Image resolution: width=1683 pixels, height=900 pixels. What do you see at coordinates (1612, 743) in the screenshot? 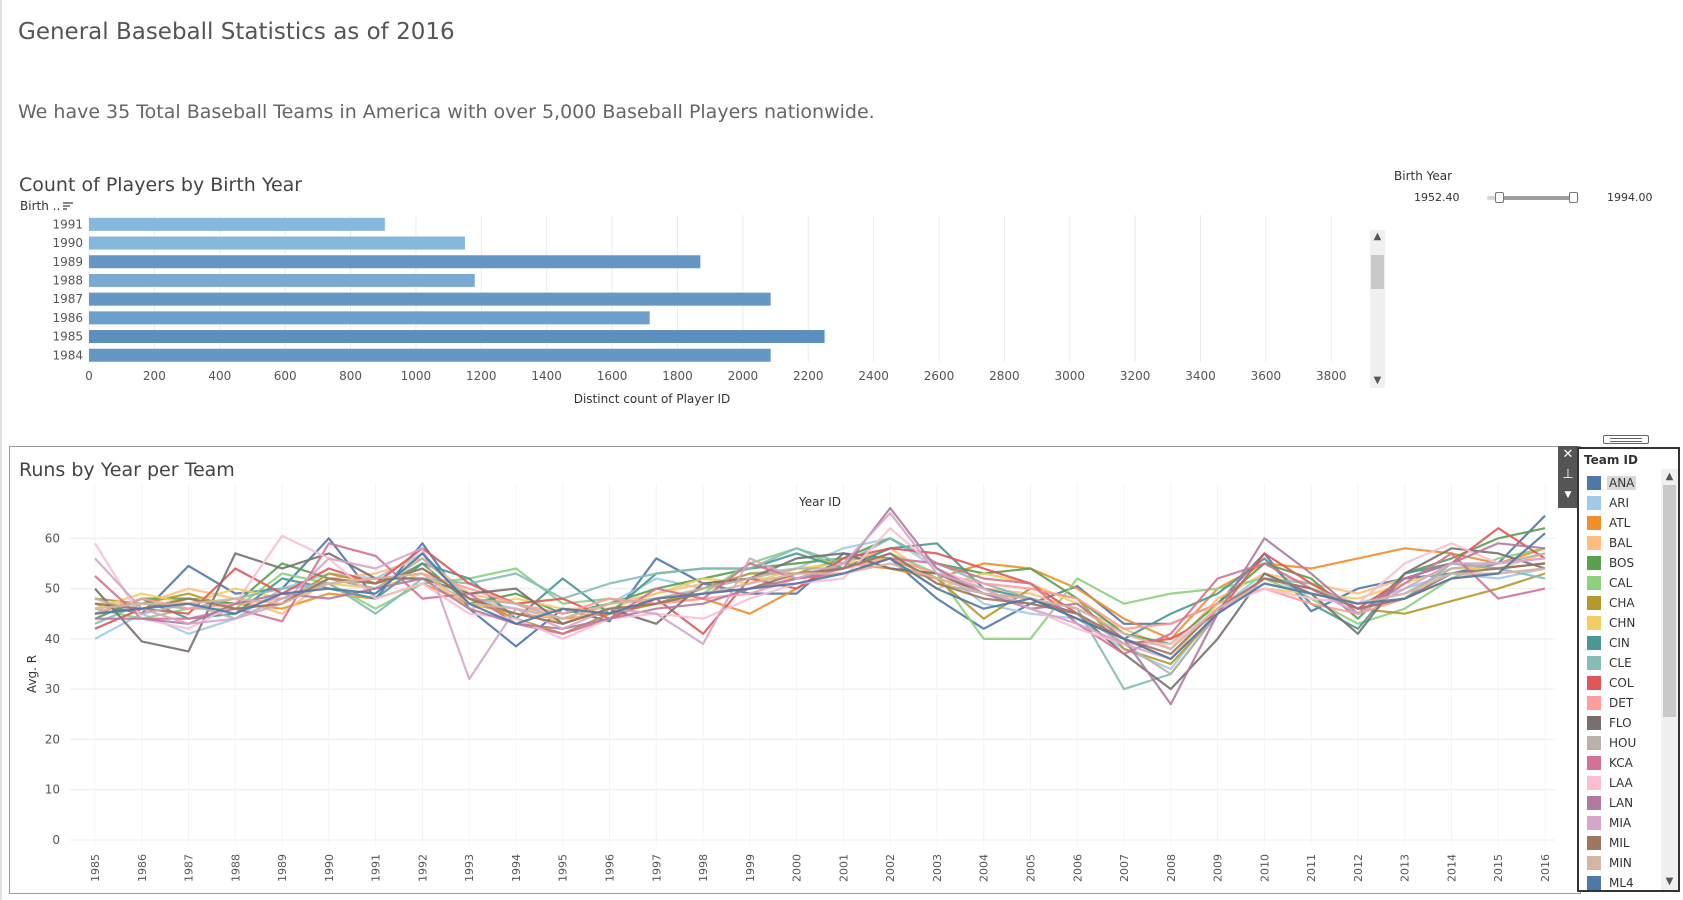
I see `legend-item: HOU` at bounding box center [1612, 743].